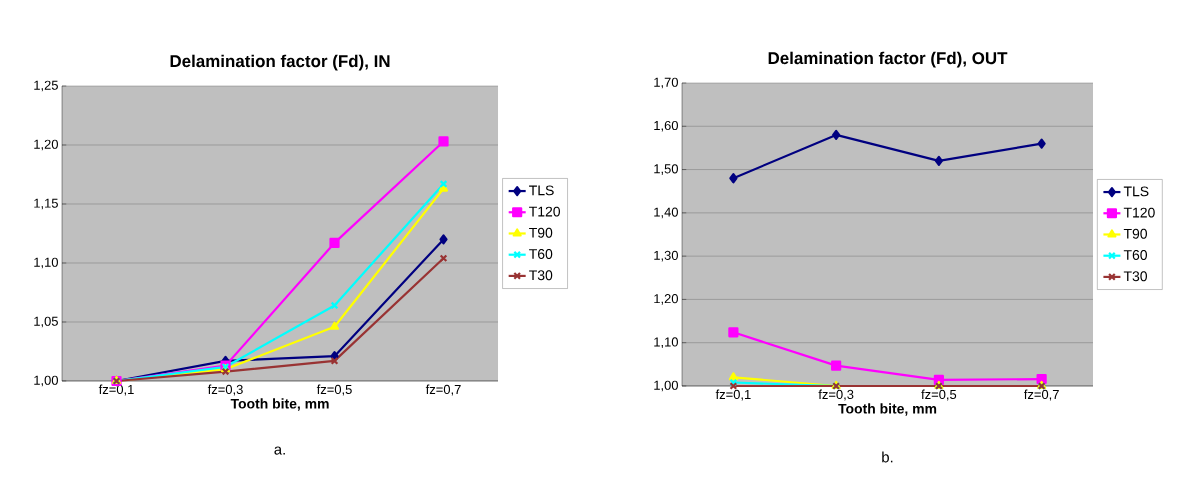  I want to click on y-tick-label: 1,60, so click(666, 126).